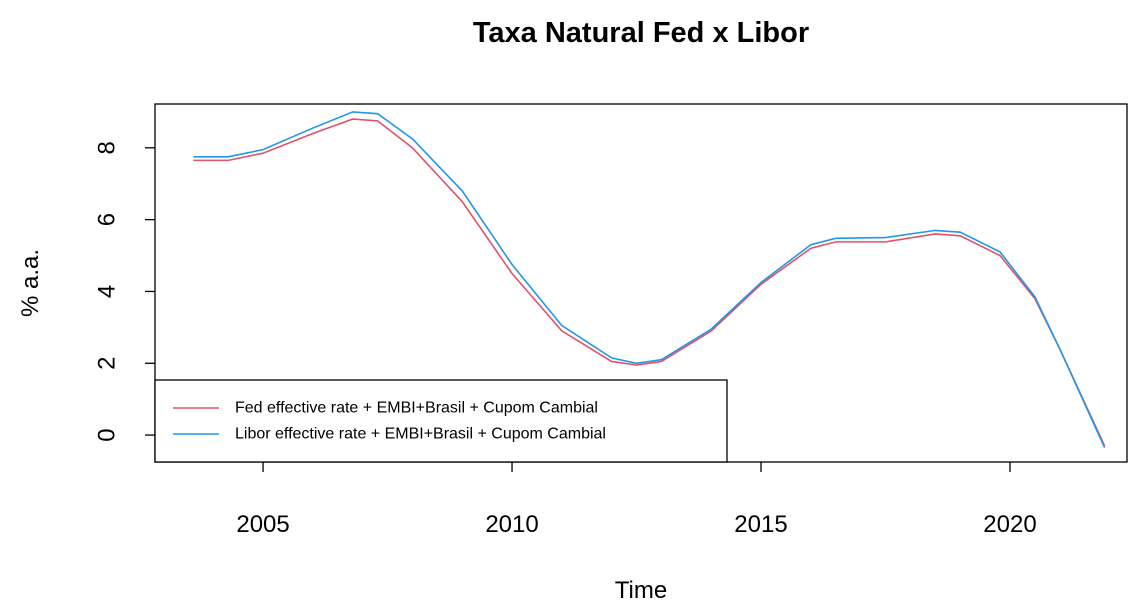  I want to click on legend-box, so click(441, 421).